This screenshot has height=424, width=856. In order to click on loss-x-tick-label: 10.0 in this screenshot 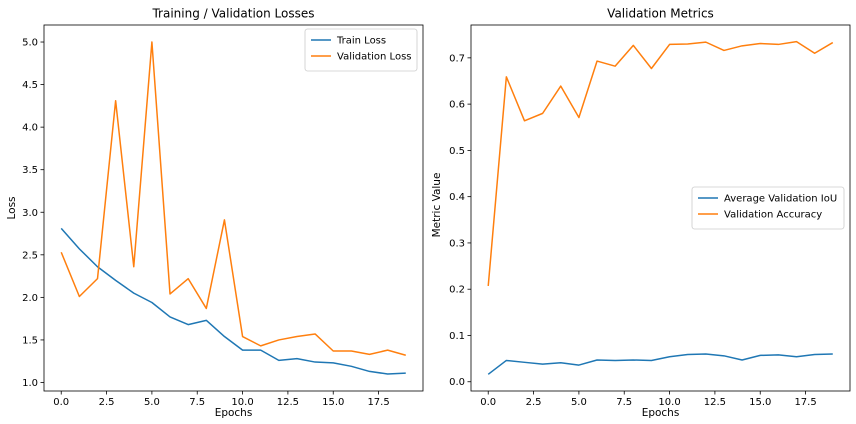, I will do `click(242, 402)`.